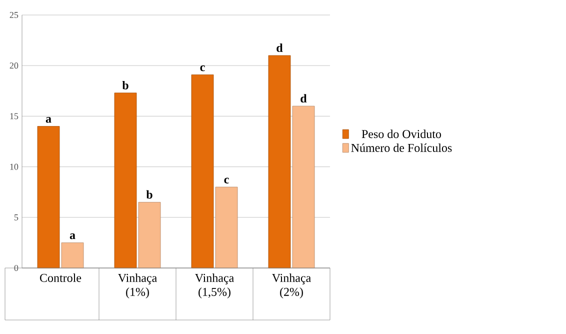  Describe the element at coordinates (402, 134) in the screenshot. I see `legend-label: Peso do Oviduto` at that location.